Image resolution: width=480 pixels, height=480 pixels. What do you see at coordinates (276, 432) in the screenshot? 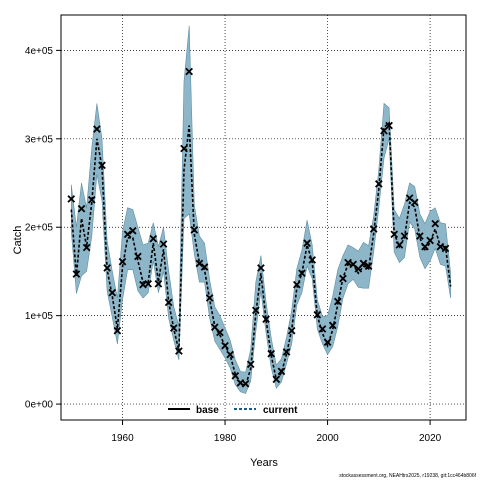
I see `x-axis: 1960 1980 2000 2020` at bounding box center [276, 432].